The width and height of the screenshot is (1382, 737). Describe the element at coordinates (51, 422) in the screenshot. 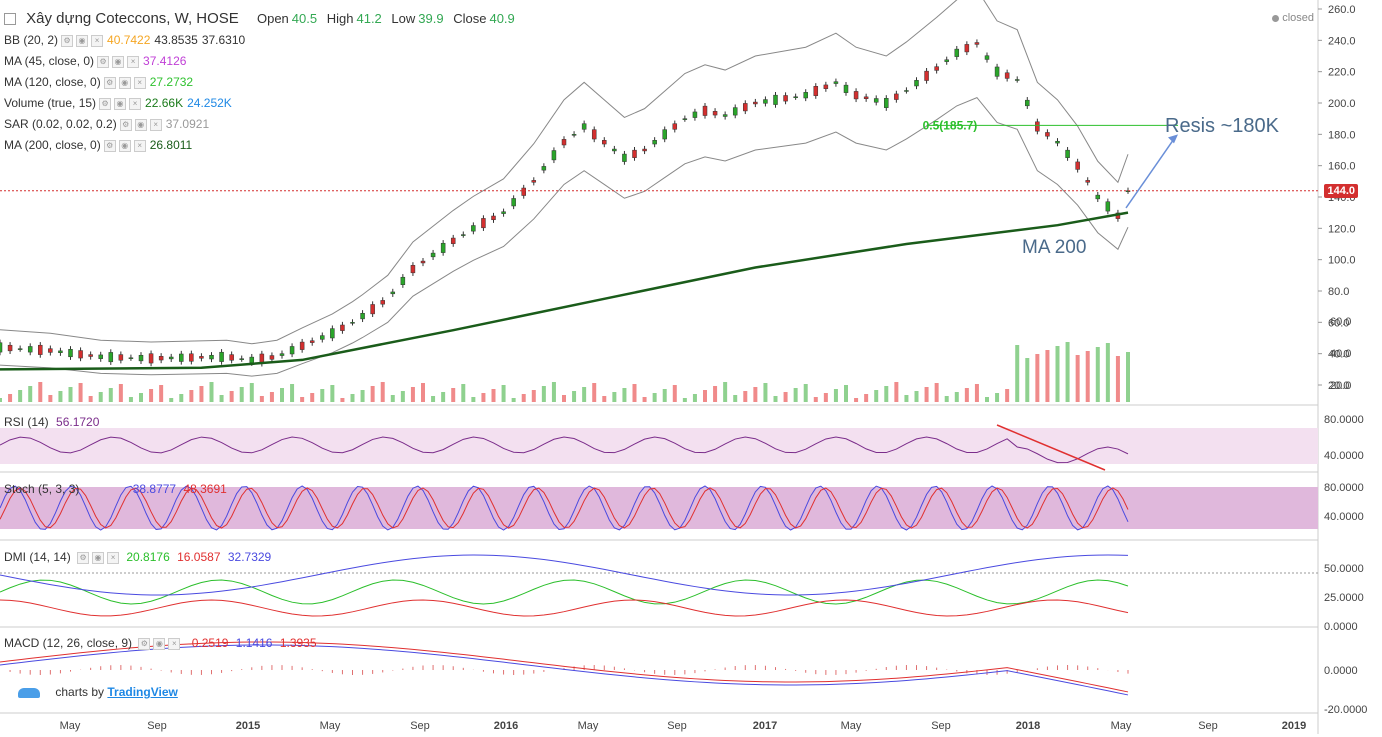

I see `rsi-legend: RSI (14) 56.1720` at that location.